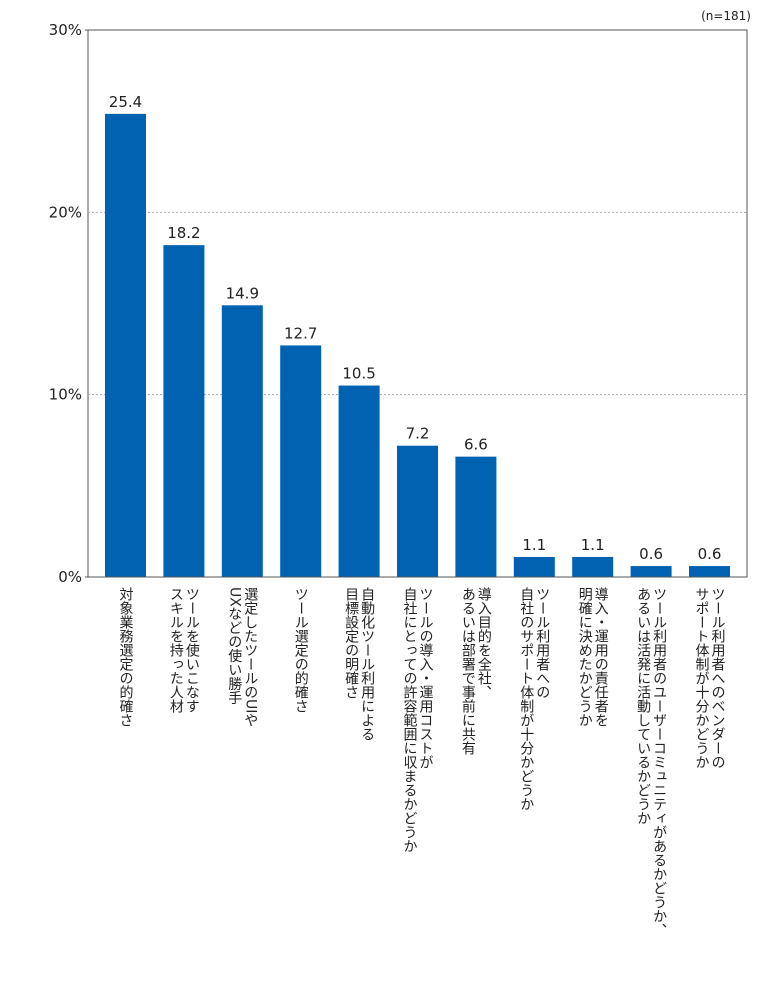 The width and height of the screenshot is (783, 1000). Describe the element at coordinates (65, 30) in the screenshot. I see `y-tick-label: 30%` at that location.